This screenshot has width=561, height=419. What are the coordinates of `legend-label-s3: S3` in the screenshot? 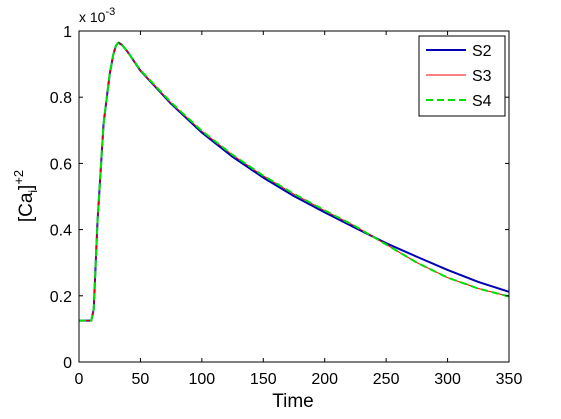 It's located at (482, 76).